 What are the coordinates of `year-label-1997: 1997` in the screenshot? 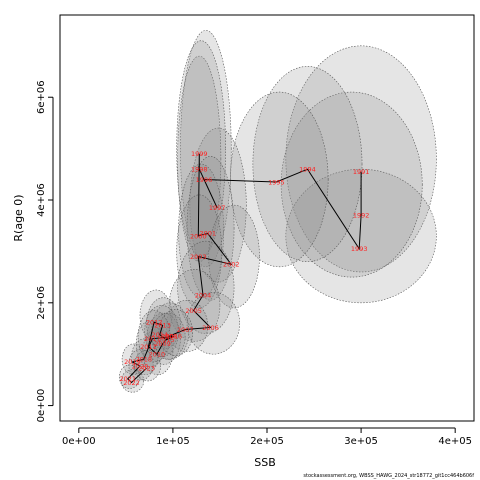 It's located at (217, 208).